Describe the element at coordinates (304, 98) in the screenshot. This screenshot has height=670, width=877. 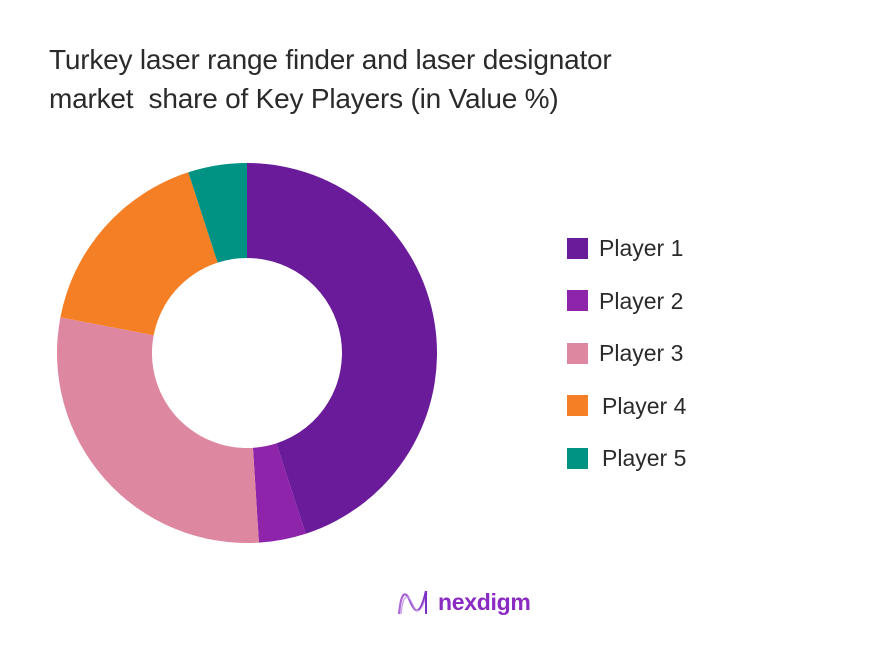
I see `chart-title-line-2: market share of Key Players (in Value %)` at that location.